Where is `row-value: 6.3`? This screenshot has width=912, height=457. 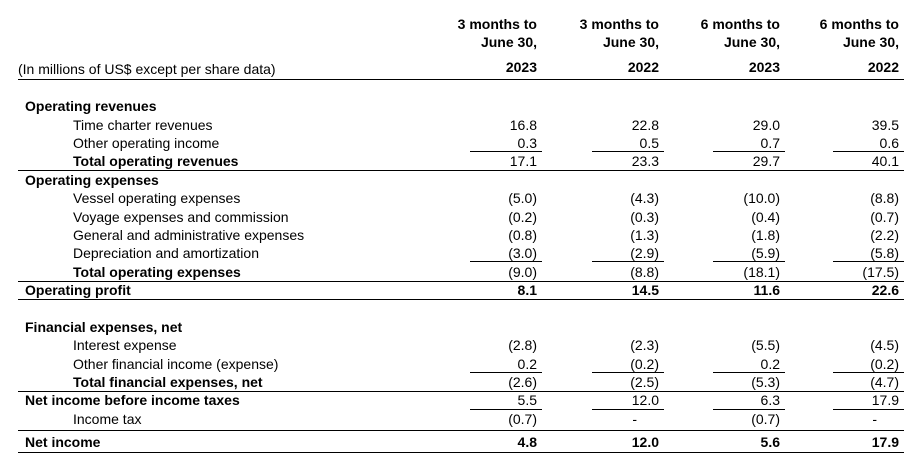 row-value: 6.3 is located at coordinates (770, 400).